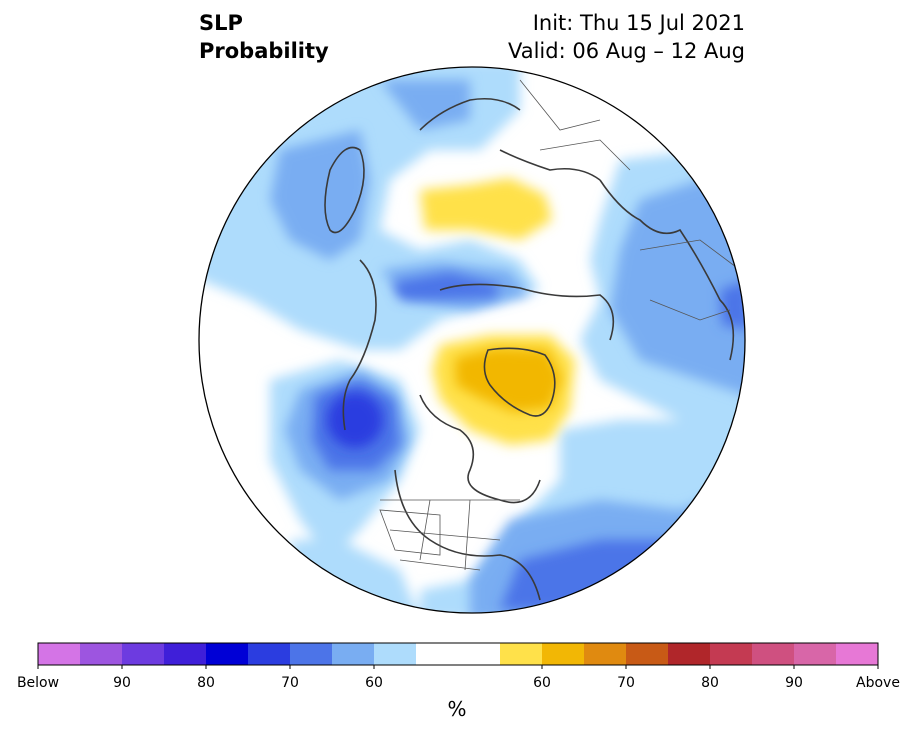 The width and height of the screenshot is (915, 732). I want to click on colorbar-tick-label: Above, so click(878, 683).